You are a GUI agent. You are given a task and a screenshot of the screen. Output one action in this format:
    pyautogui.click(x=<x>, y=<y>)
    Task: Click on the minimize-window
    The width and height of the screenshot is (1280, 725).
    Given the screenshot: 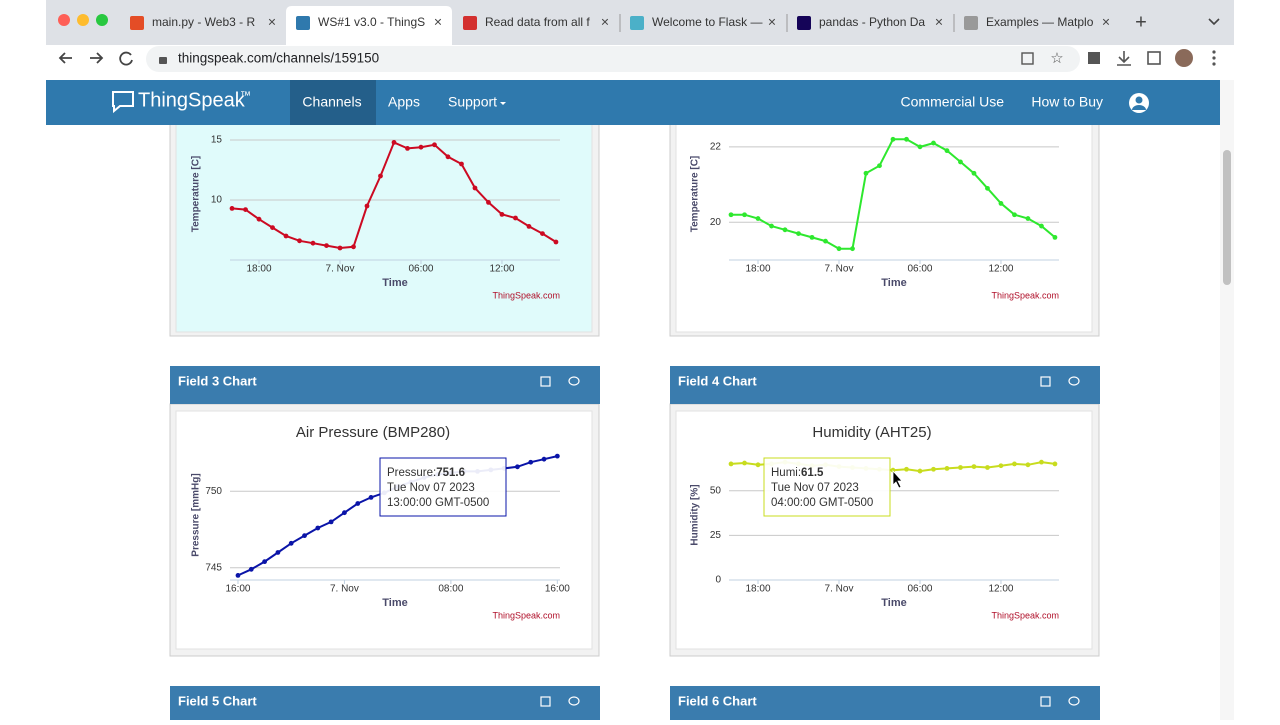 What is the action you would take?
    pyautogui.click(x=83, y=20)
    